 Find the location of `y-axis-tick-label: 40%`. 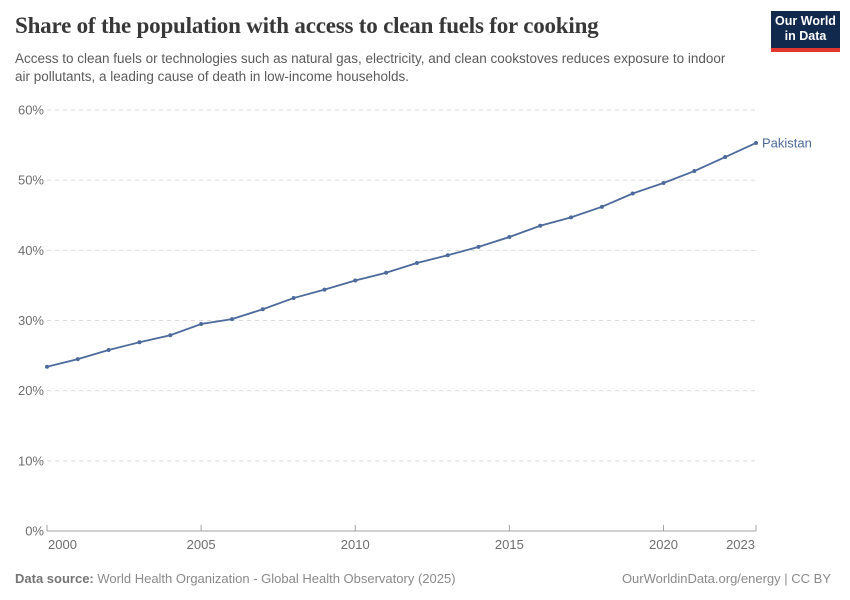

y-axis-tick-label: 40% is located at coordinates (31, 250).